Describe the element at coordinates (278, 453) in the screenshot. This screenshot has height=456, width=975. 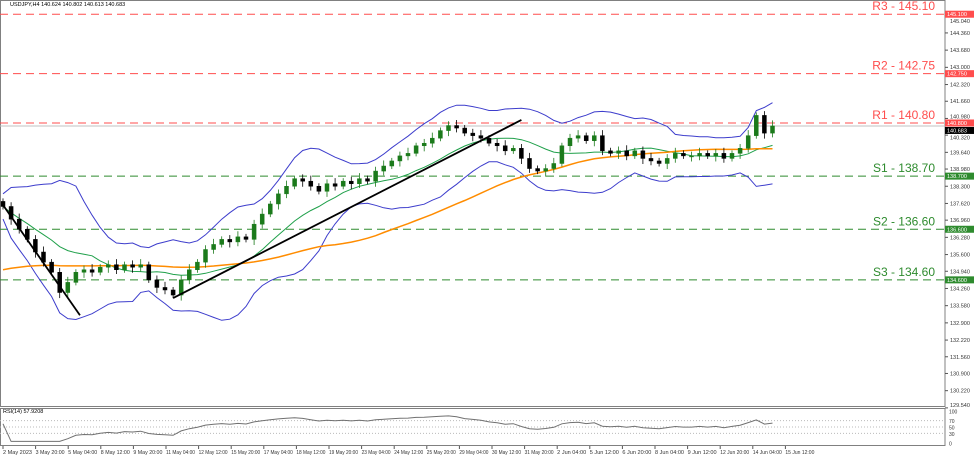
I see `x-tick-label: 17 May 04:00` at that location.